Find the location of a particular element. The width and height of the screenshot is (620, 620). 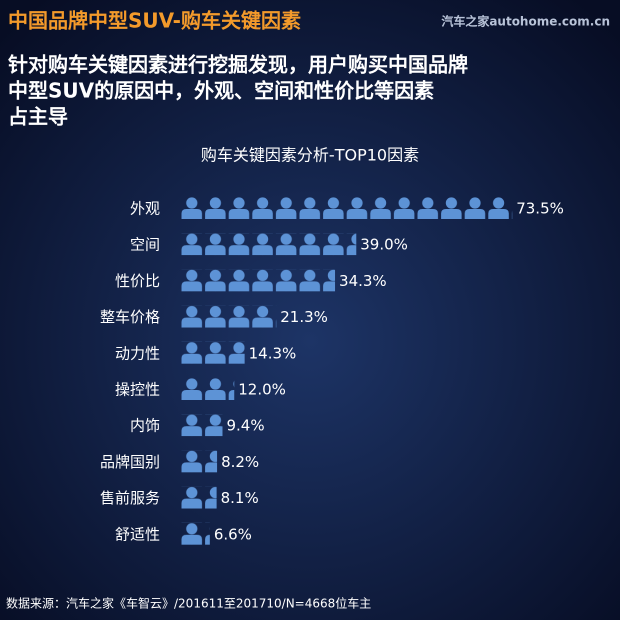

value-label: 14.3% is located at coordinates (273, 353).